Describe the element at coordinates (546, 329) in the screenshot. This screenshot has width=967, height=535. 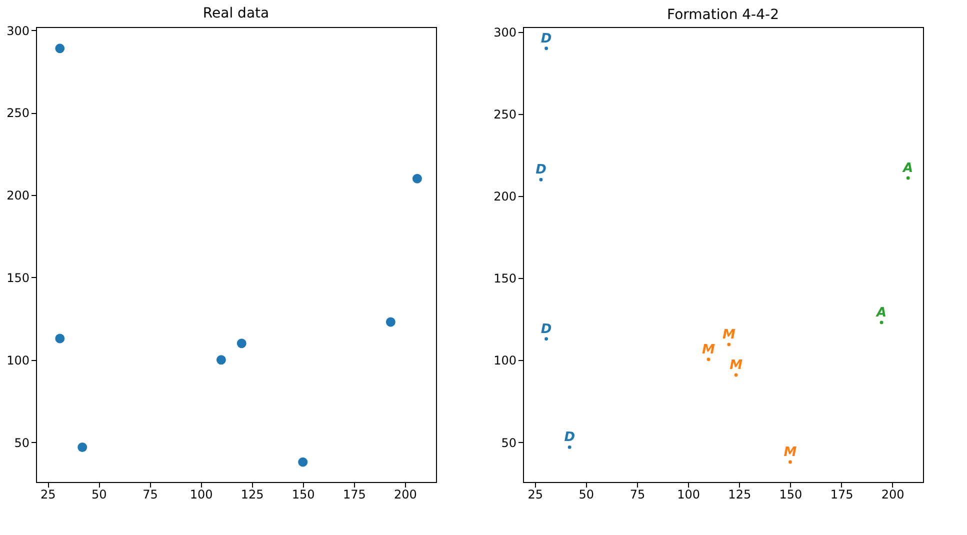
I see `series-label: D` at that location.